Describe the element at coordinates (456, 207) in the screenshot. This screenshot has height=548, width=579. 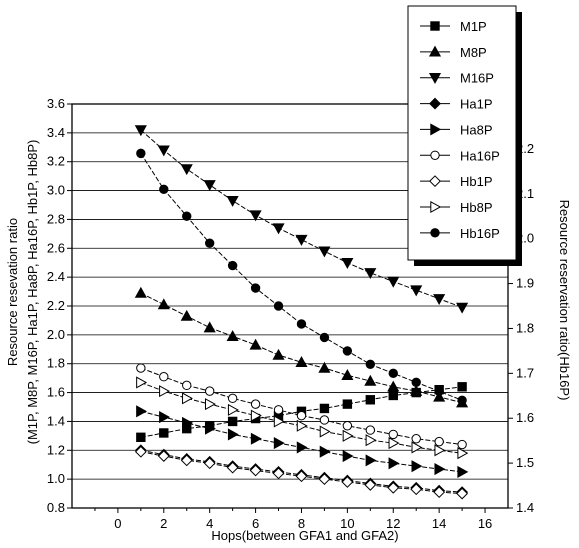
I see `legend-item-hb8p: Hb8P` at that location.